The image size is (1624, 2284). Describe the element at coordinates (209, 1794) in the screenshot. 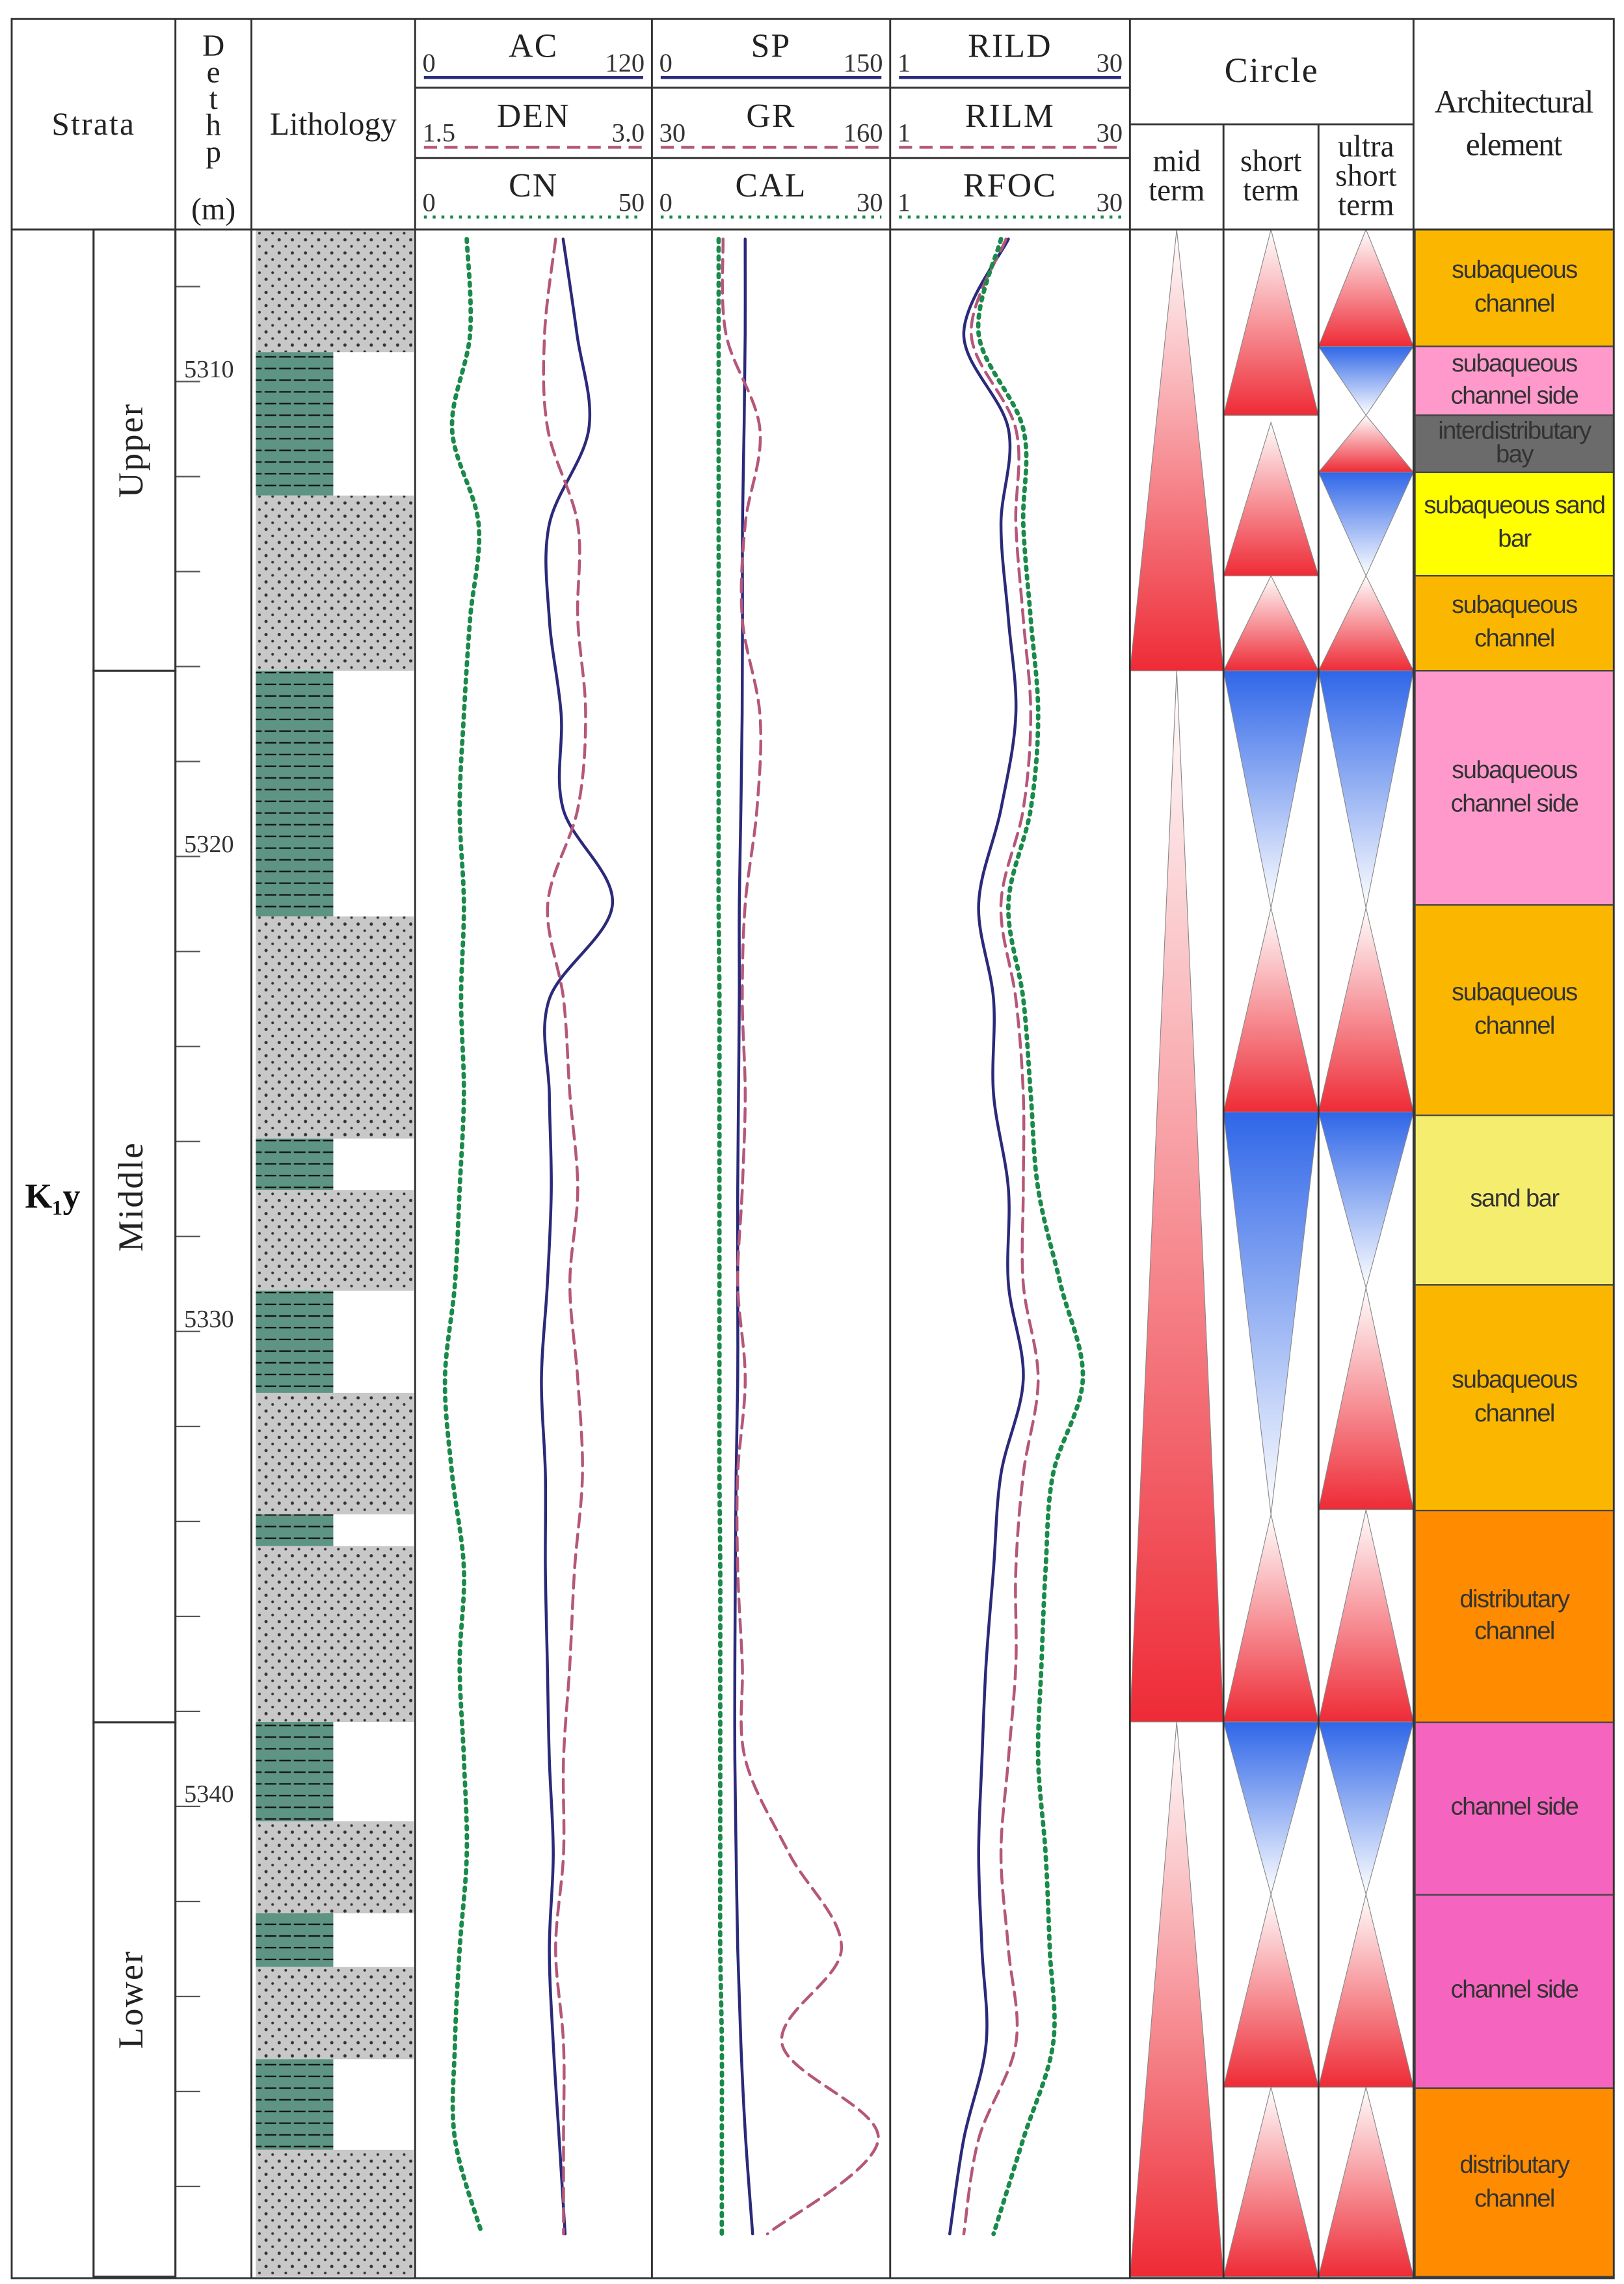

I see `depth-tick-label: 5340` at that location.